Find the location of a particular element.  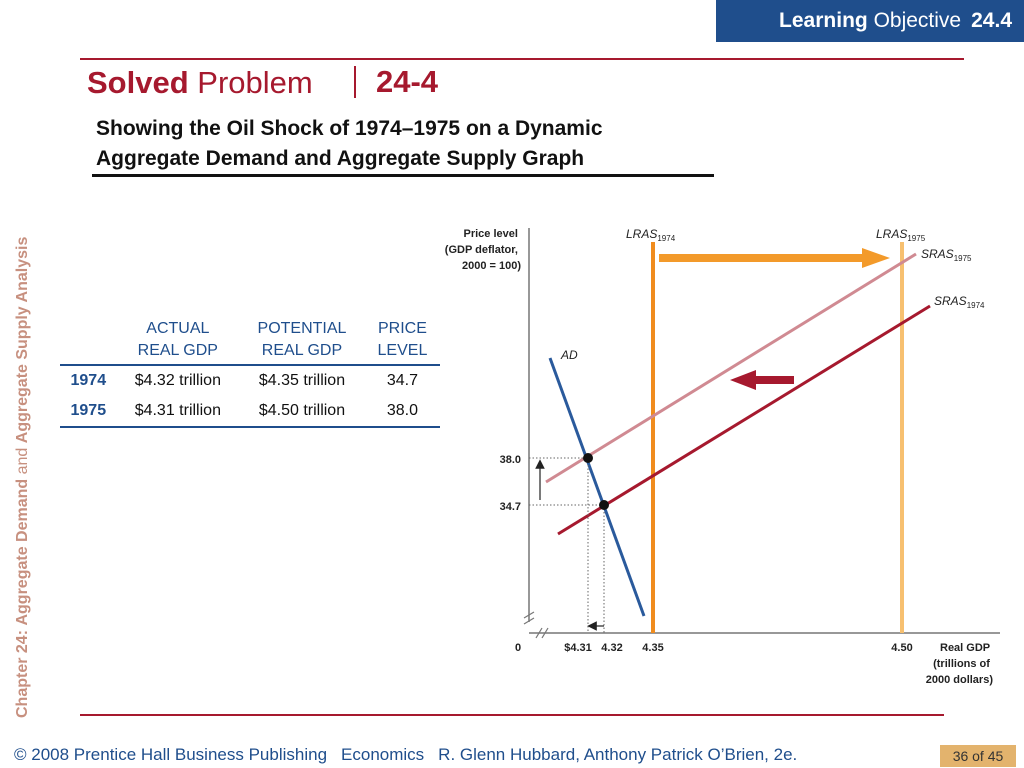

sras-1974-label: SRAS1974 is located at coordinates (959, 302).